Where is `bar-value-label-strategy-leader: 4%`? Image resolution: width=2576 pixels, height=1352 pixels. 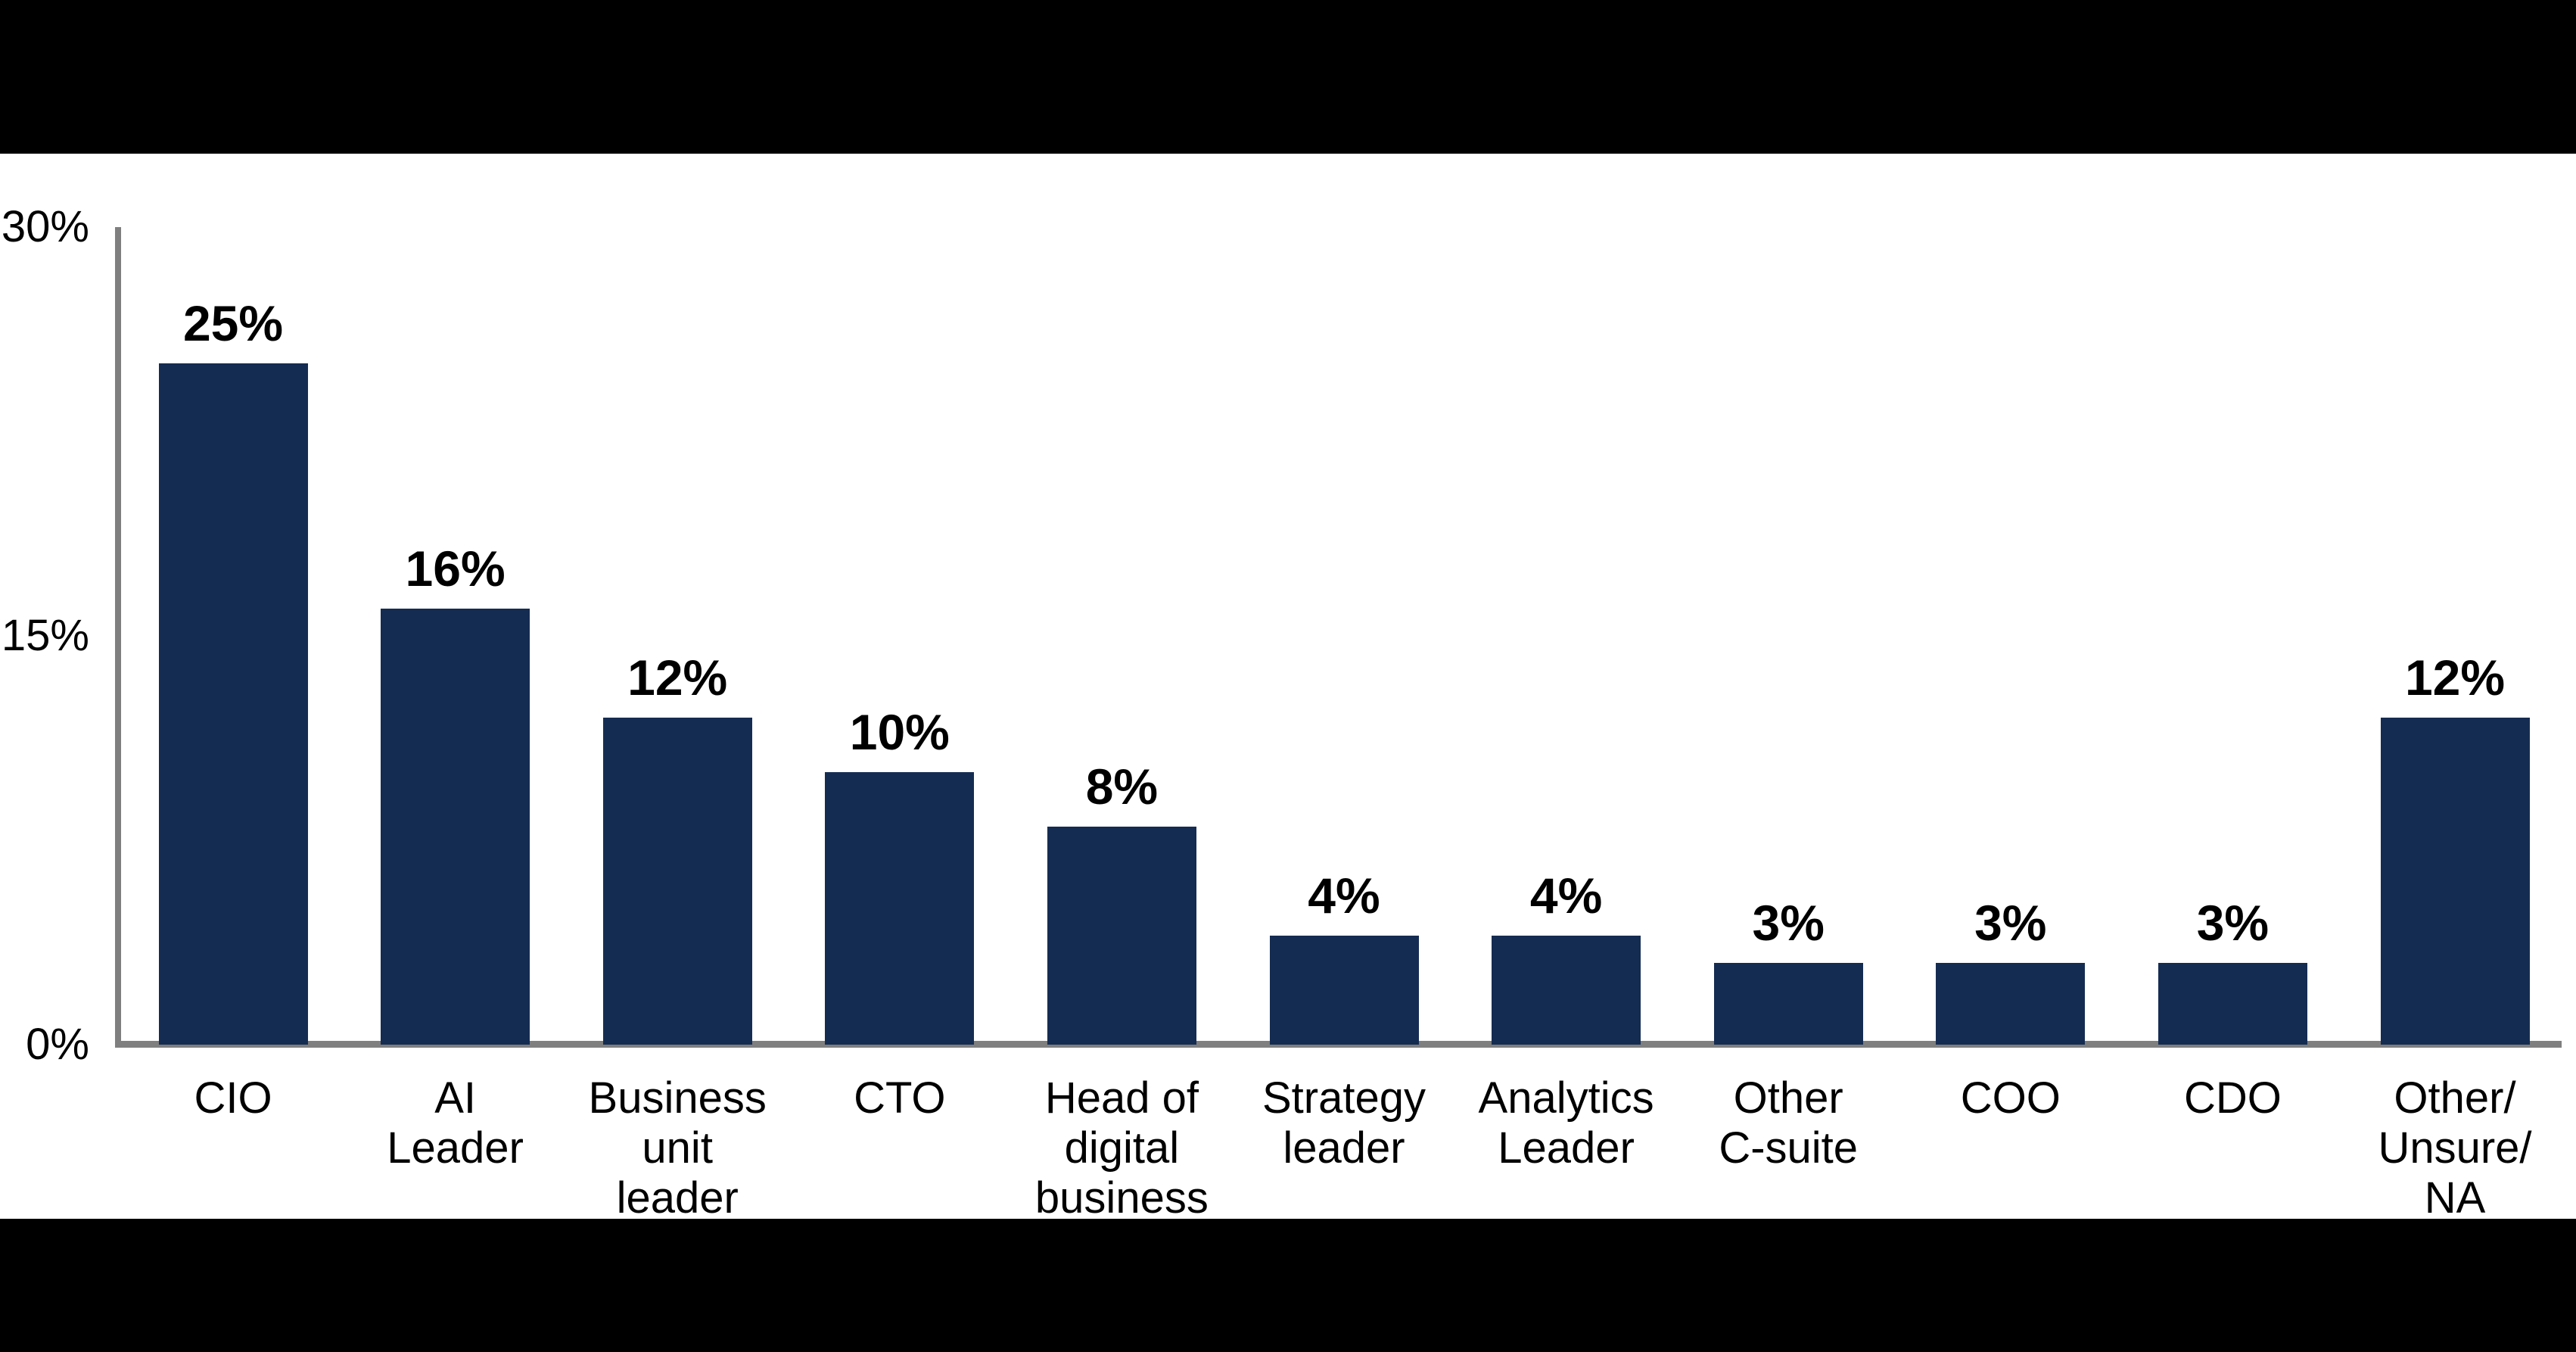
bar-value-label-strategy-leader: 4% is located at coordinates (1344, 896).